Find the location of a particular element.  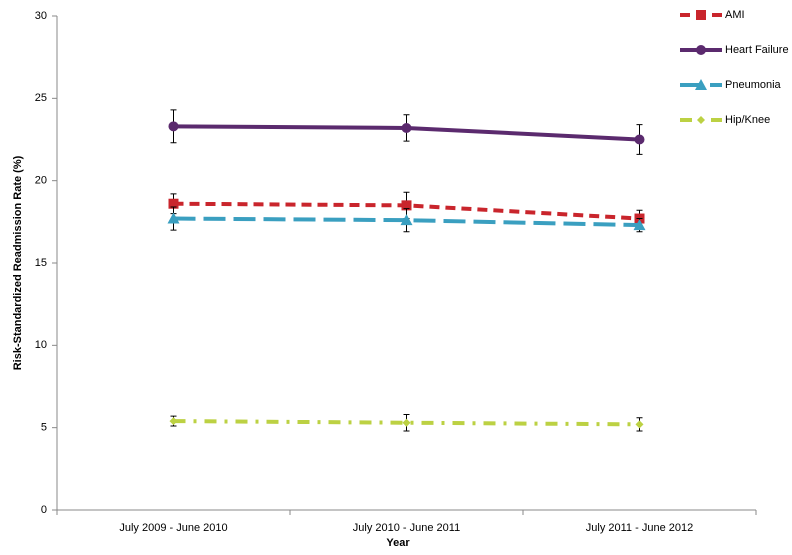

y-tick-label: 5 is located at coordinates (44, 428).